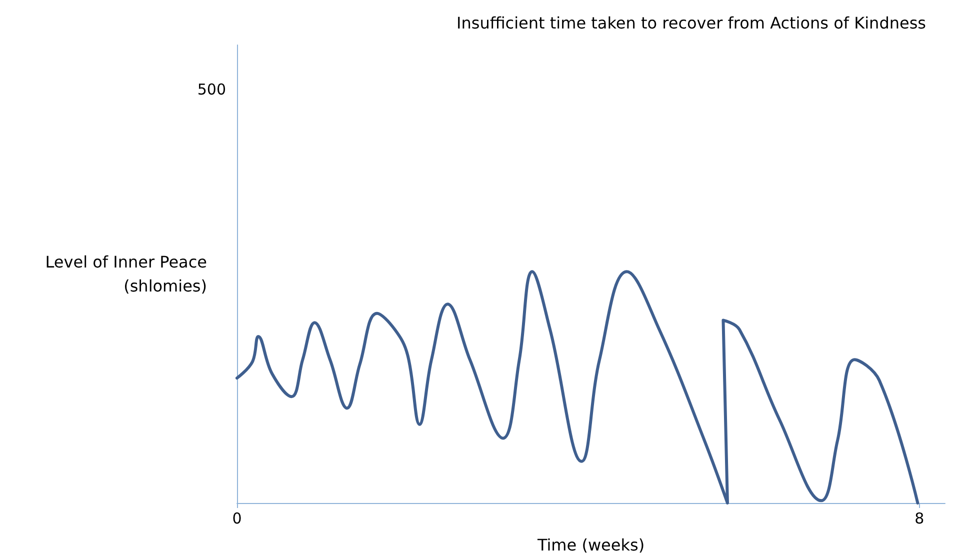 The width and height of the screenshot is (963, 559). Describe the element at coordinates (237, 519) in the screenshot. I see `x-tick-label: 0` at that location.